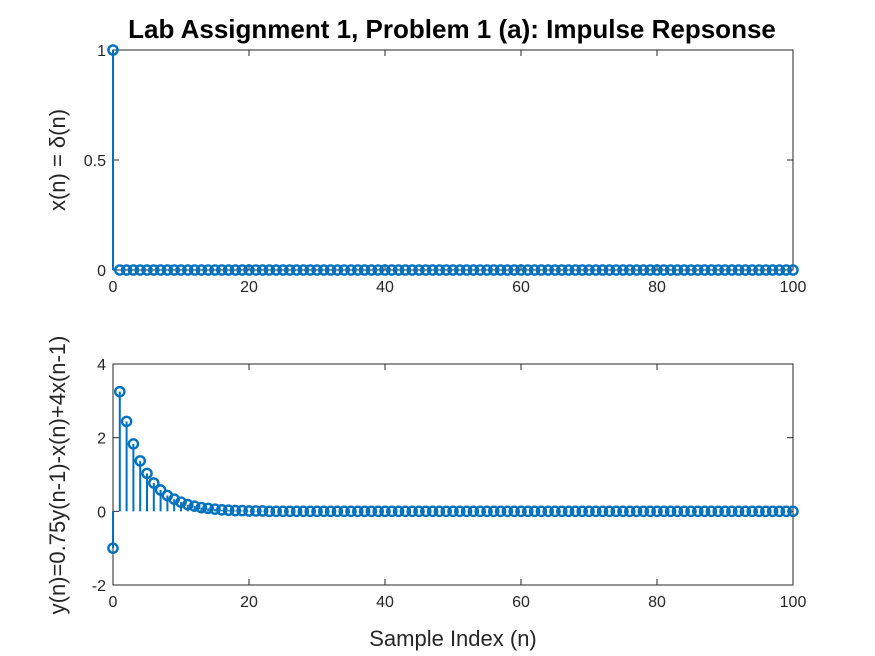  What do you see at coordinates (453, 638) in the screenshot?
I see `axes-bottom-xlabel: Sample Index (n)` at bounding box center [453, 638].